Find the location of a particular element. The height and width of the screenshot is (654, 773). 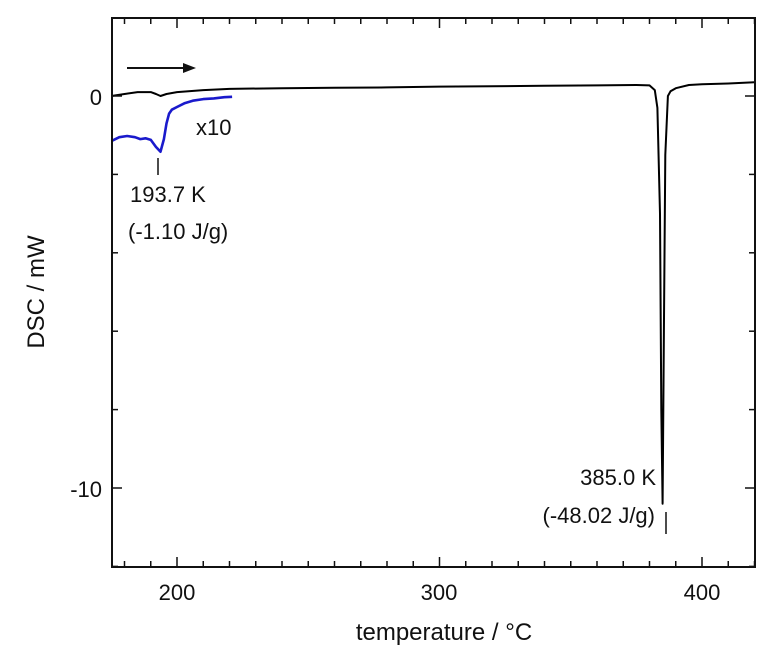

peak1-enthalpy-label: (-1.10 J/g) is located at coordinates (178, 231).